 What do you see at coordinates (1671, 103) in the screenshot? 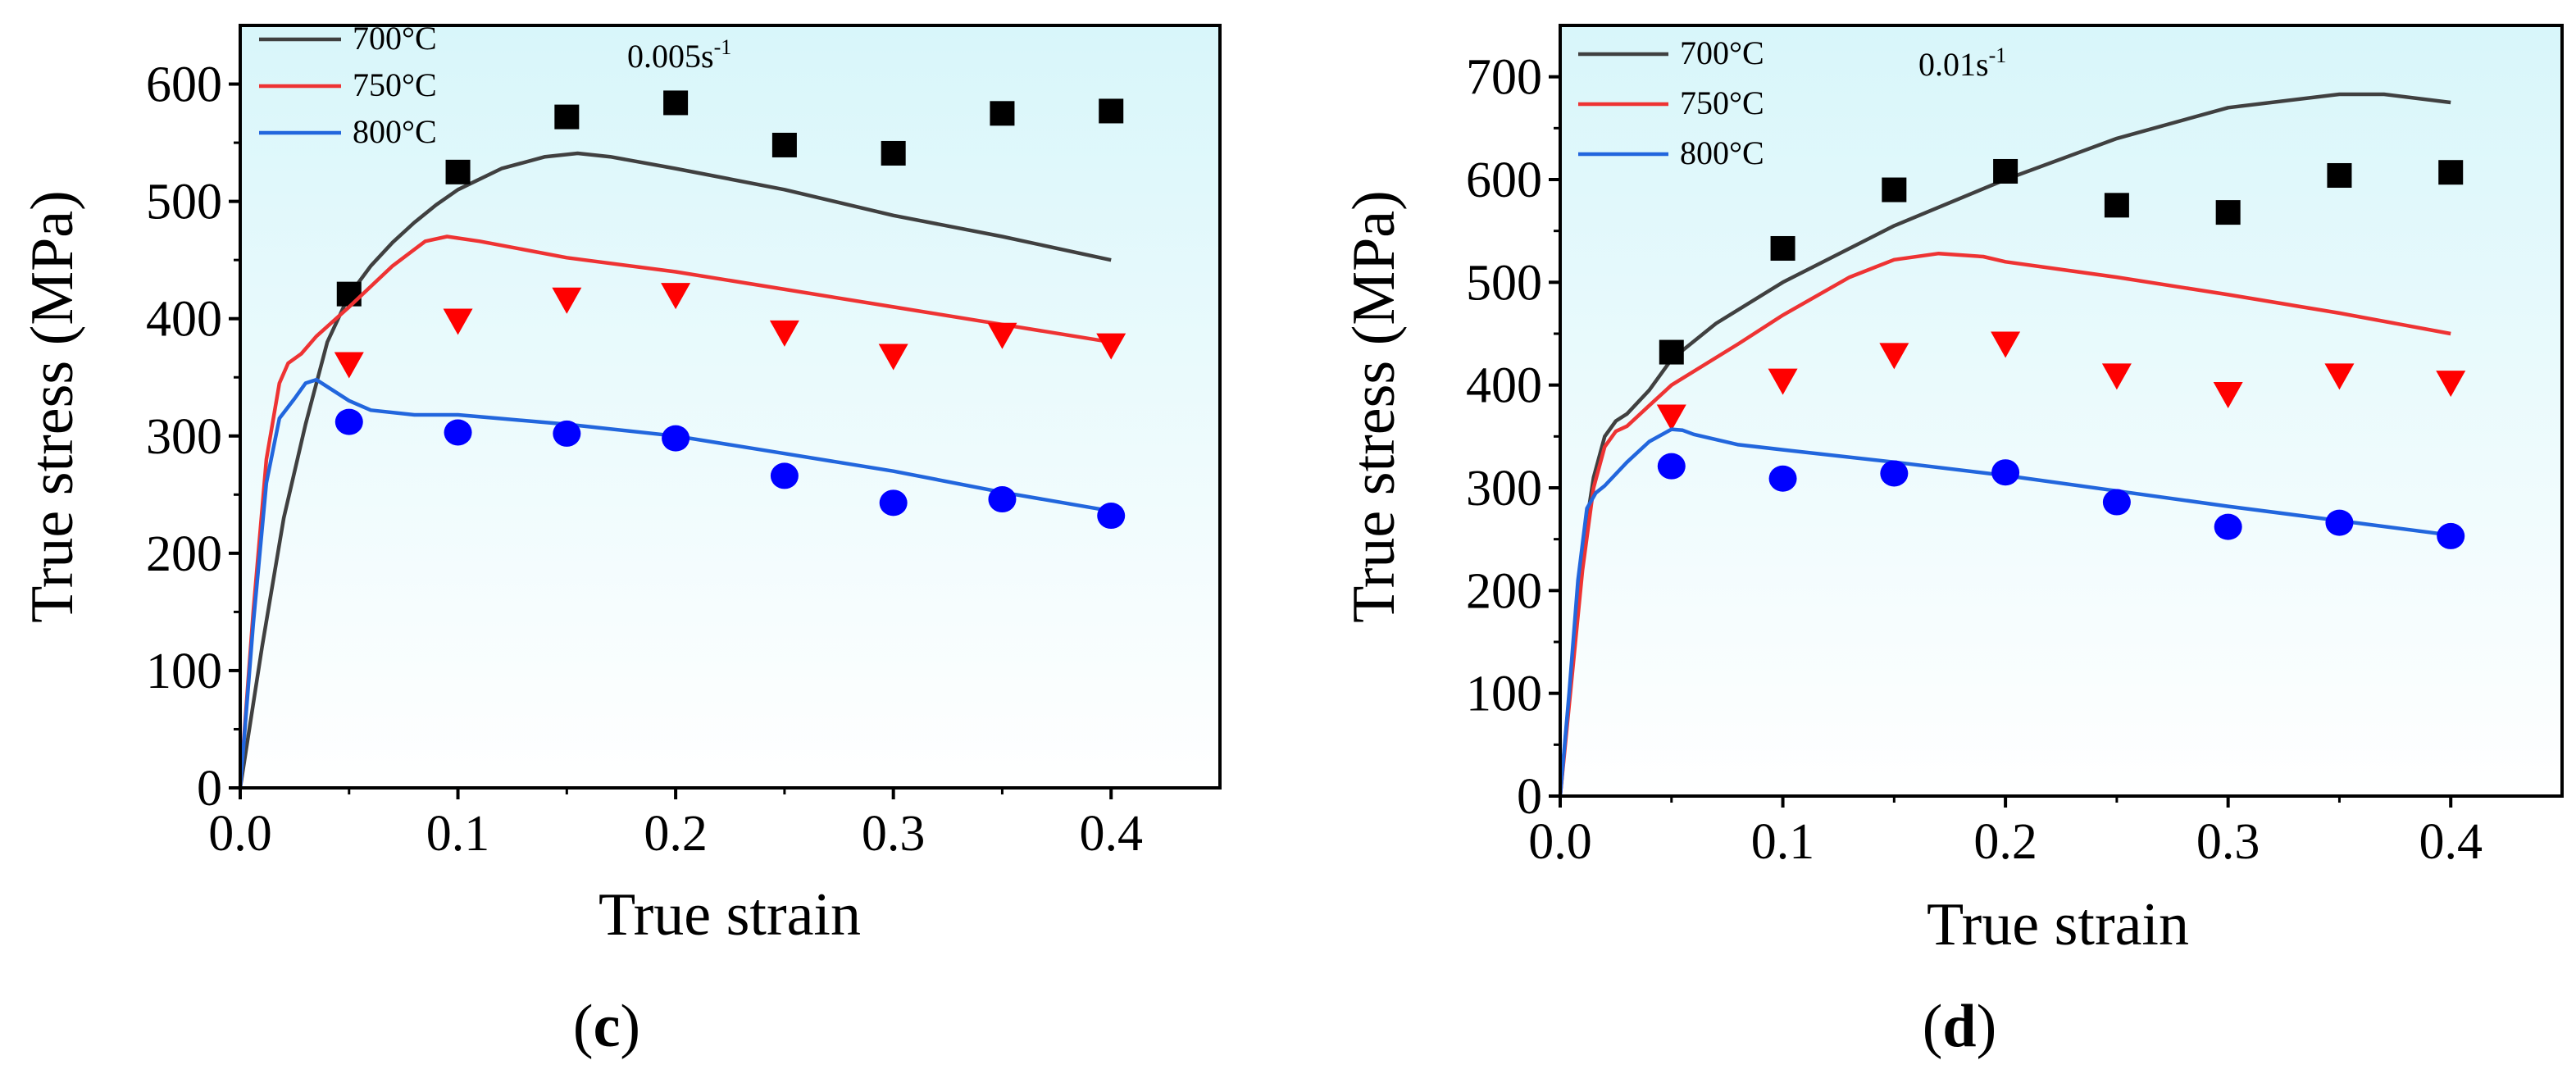
I see `legend-d: 700°C 750°C 800°C` at bounding box center [1671, 103].